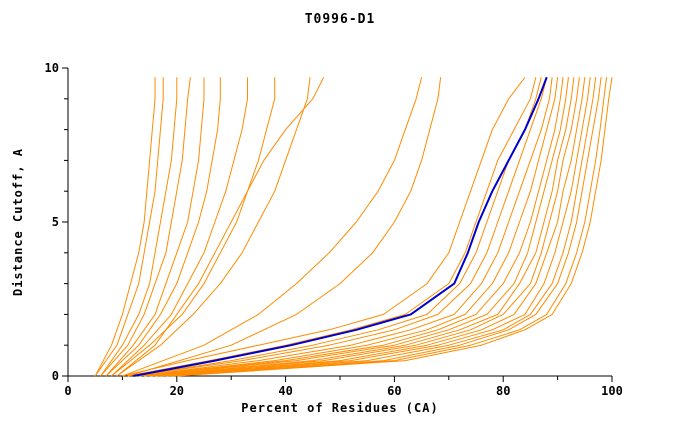 Image resolution: width=680 pixels, height=440 pixels. What do you see at coordinates (177, 391) in the screenshot?
I see `x-tick-label: 20` at bounding box center [177, 391].